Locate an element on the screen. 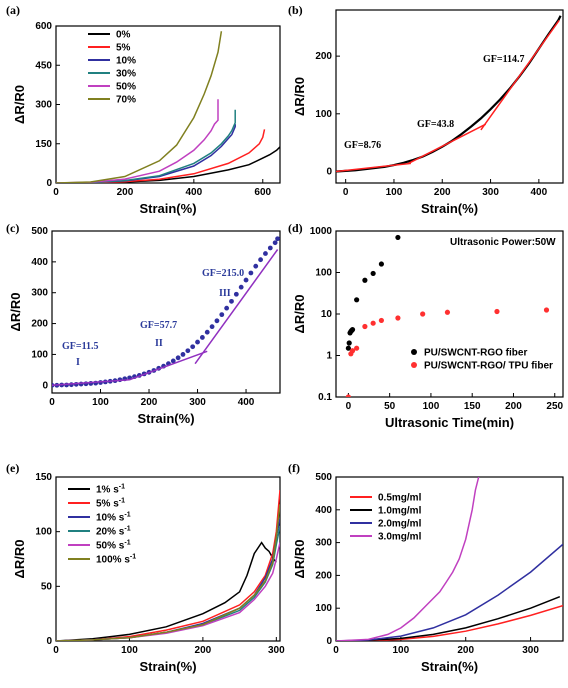 The width and height of the screenshot is (568, 688). legend-entry: 100% s-1 is located at coordinates (116, 560).